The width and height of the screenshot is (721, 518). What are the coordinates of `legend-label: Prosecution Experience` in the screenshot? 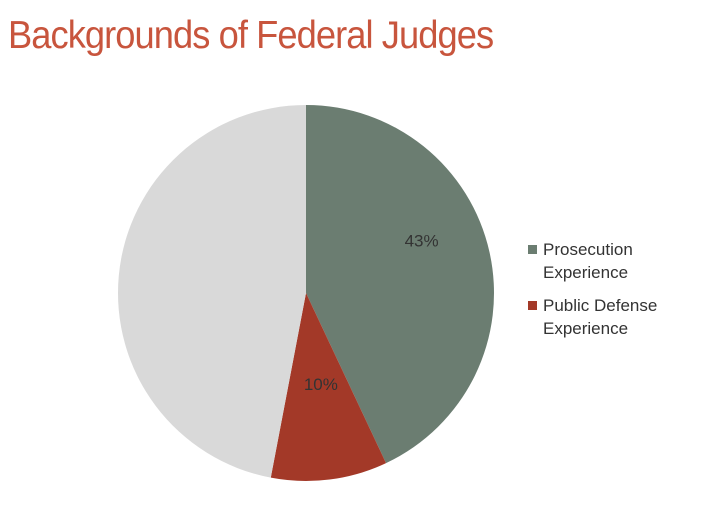 It's located at (588, 261).